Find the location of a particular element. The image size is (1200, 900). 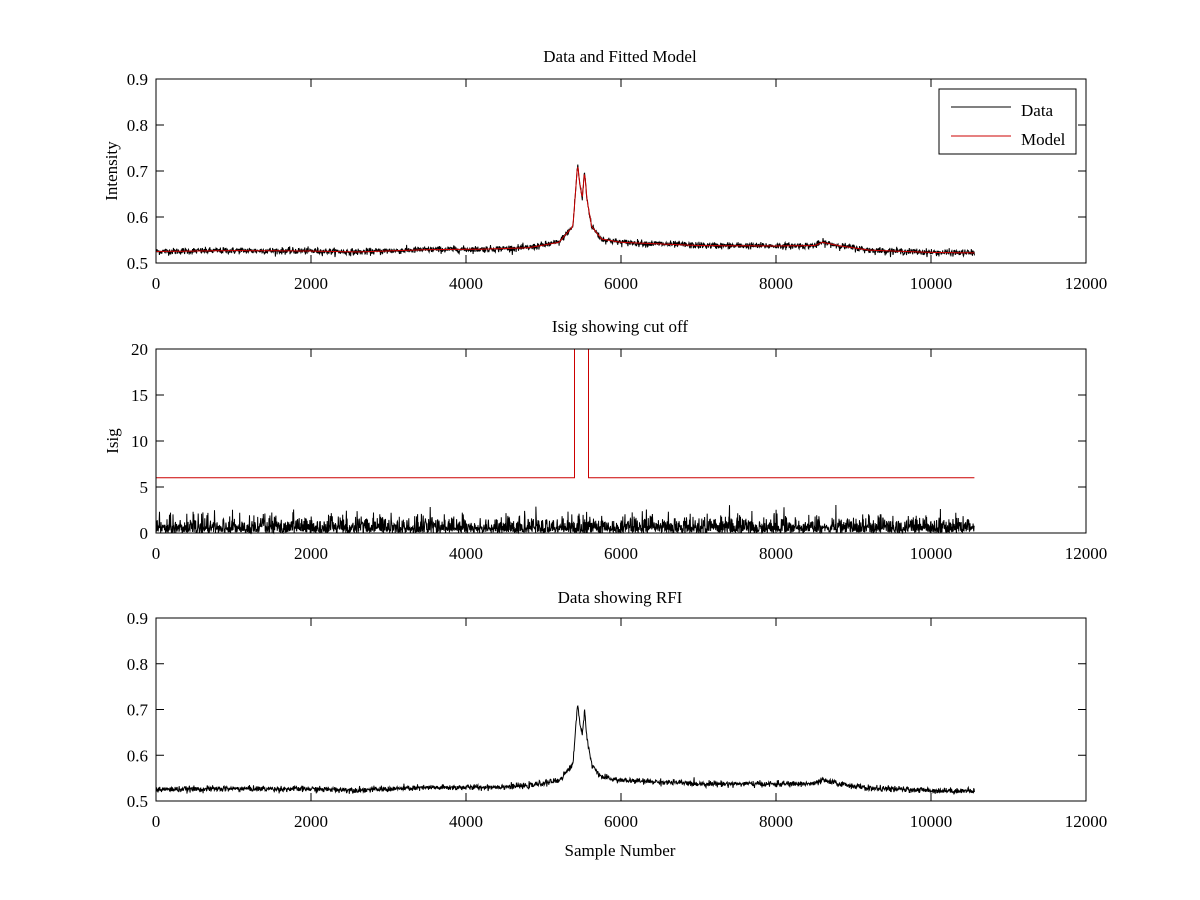

y-tick-label: 15 is located at coordinates (139, 395).